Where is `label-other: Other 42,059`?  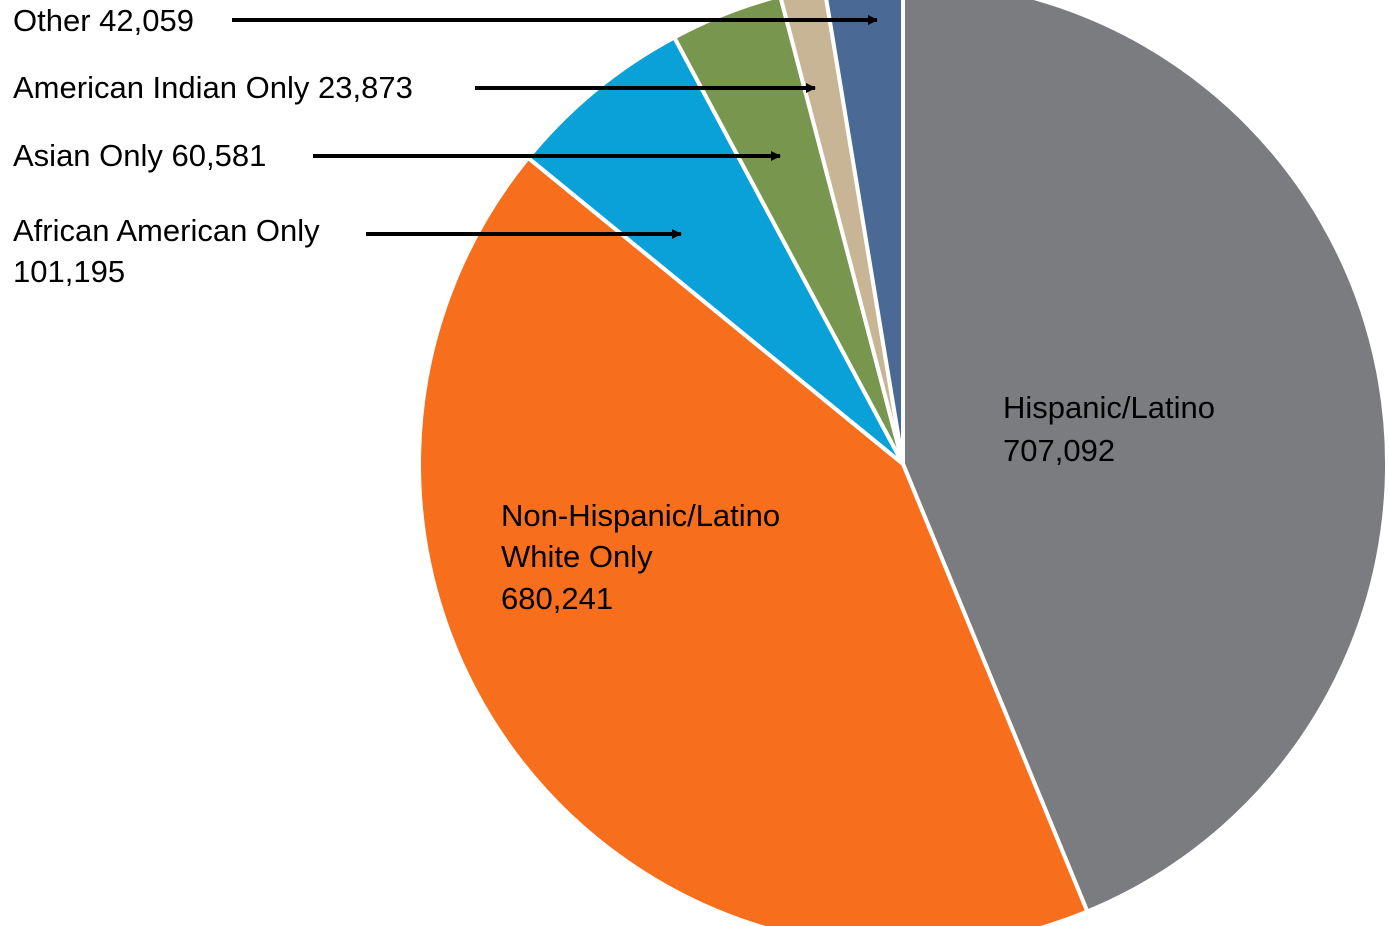 label-other: Other 42,059 is located at coordinates (103, 20).